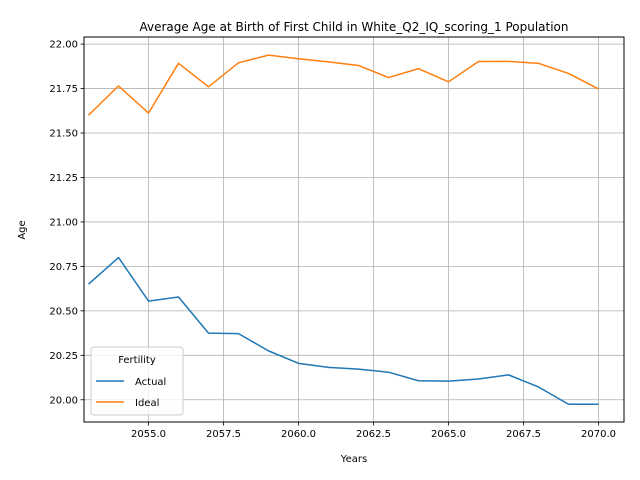  Describe the element at coordinates (63, 89) in the screenshot. I see `y-tick-label: 21.75` at that location.